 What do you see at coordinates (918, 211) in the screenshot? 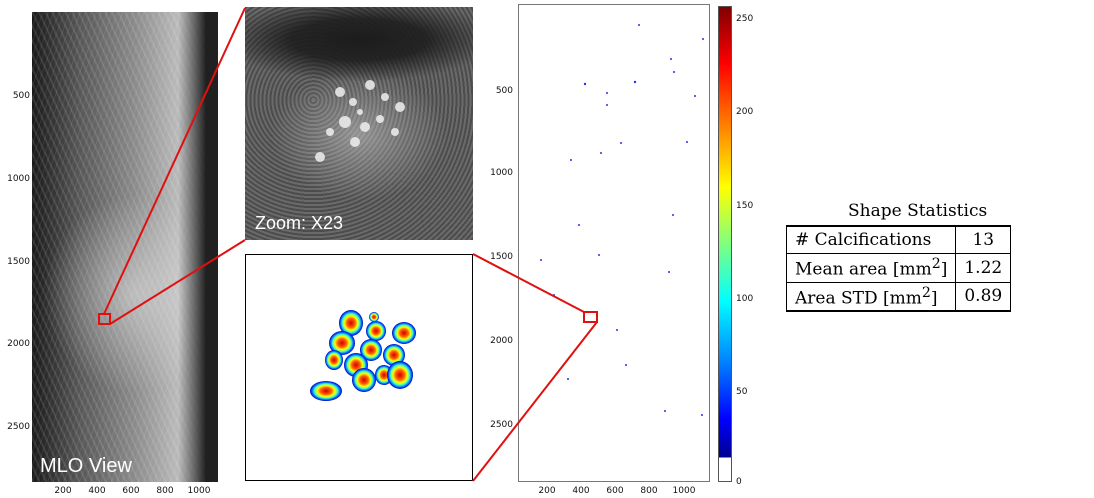
I see `stats-title: Shape Statistics` at bounding box center [918, 211].